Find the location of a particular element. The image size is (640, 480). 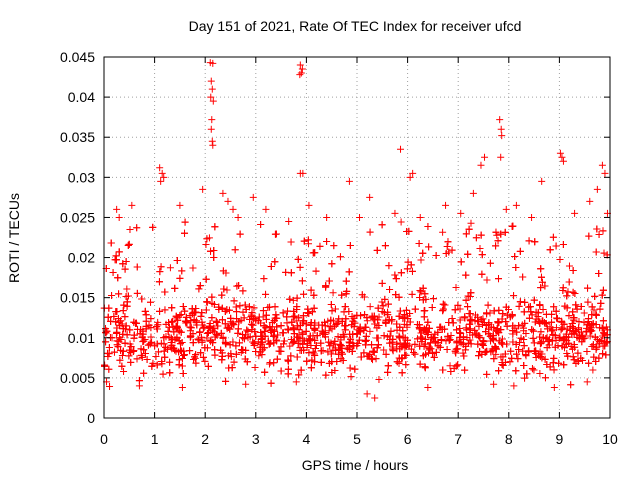

x-tick-label: 9 is located at coordinates (560, 439).